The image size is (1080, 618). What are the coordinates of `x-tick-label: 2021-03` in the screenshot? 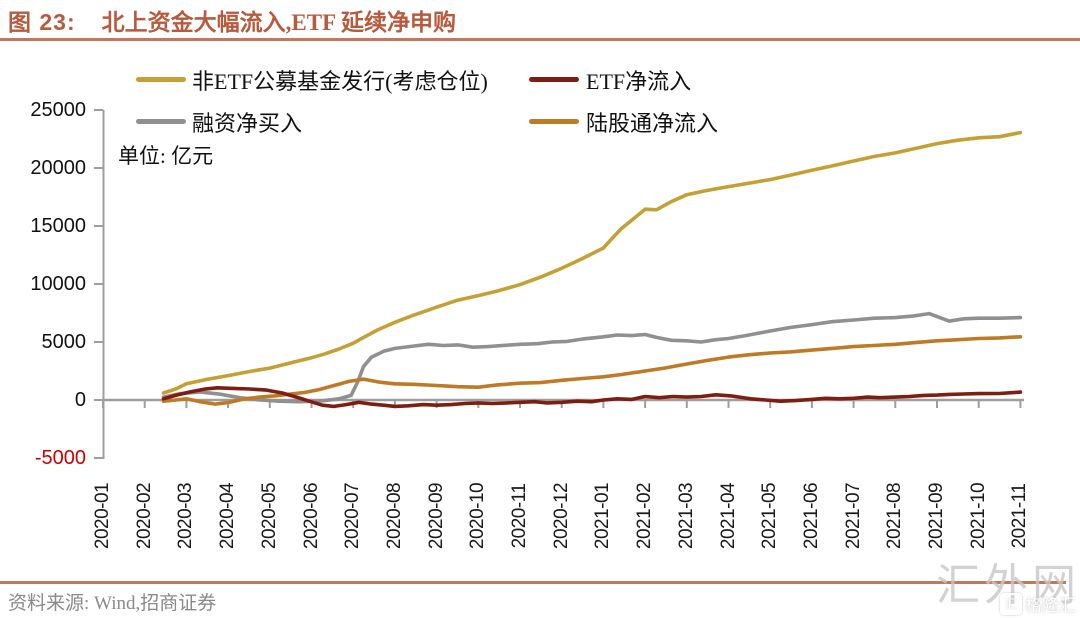 It's located at (686, 516).